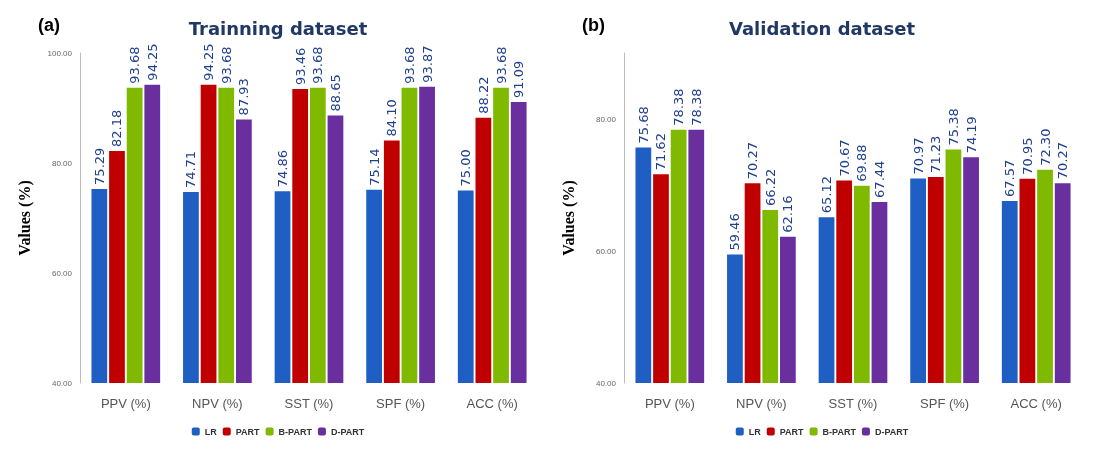  I want to click on data-label: 65.12, so click(827, 194).